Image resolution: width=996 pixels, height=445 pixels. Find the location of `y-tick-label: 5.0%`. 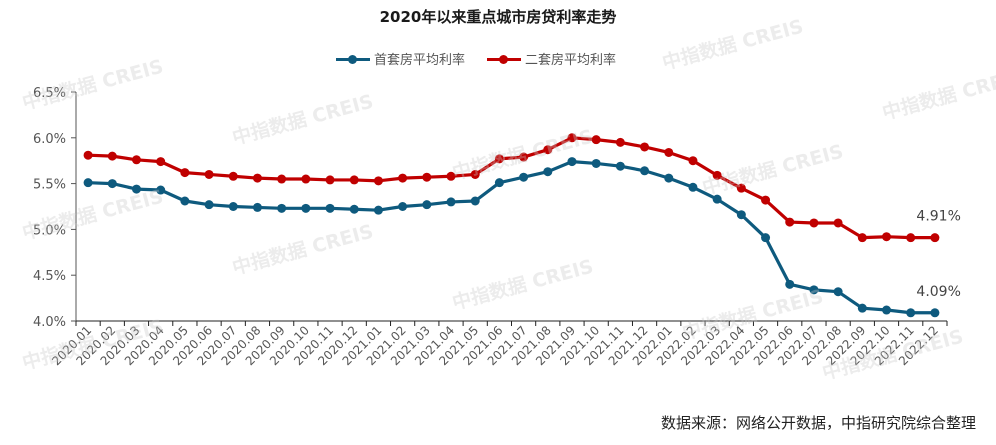

y-tick-label: 5.0% is located at coordinates (49, 230).